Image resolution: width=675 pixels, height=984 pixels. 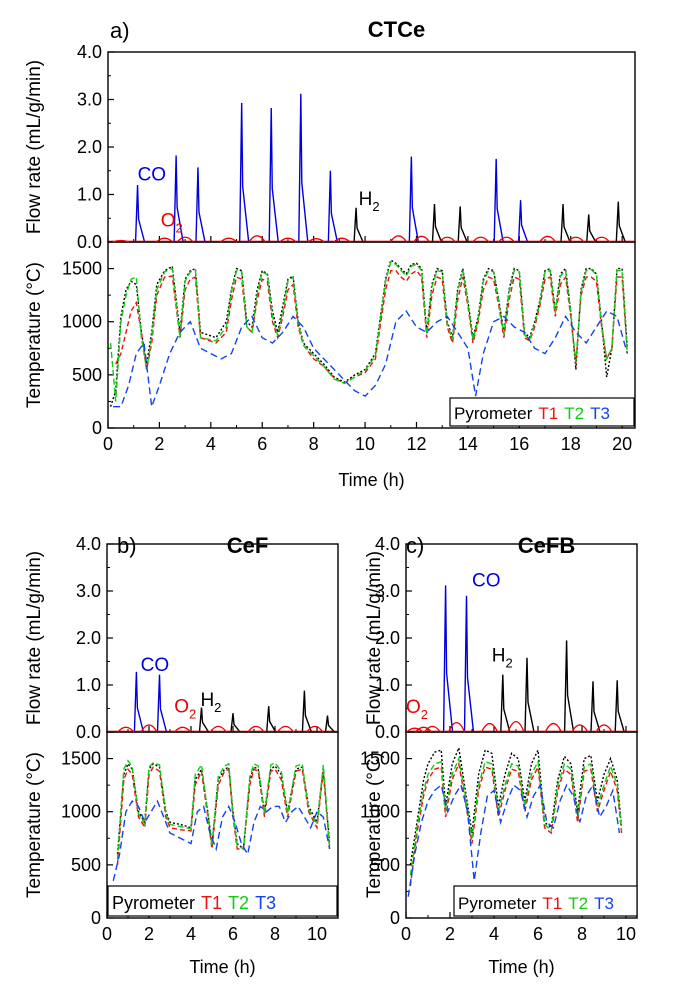 What do you see at coordinates (416, 444) in the screenshot?
I see `xtick-label: 12` at bounding box center [416, 444].